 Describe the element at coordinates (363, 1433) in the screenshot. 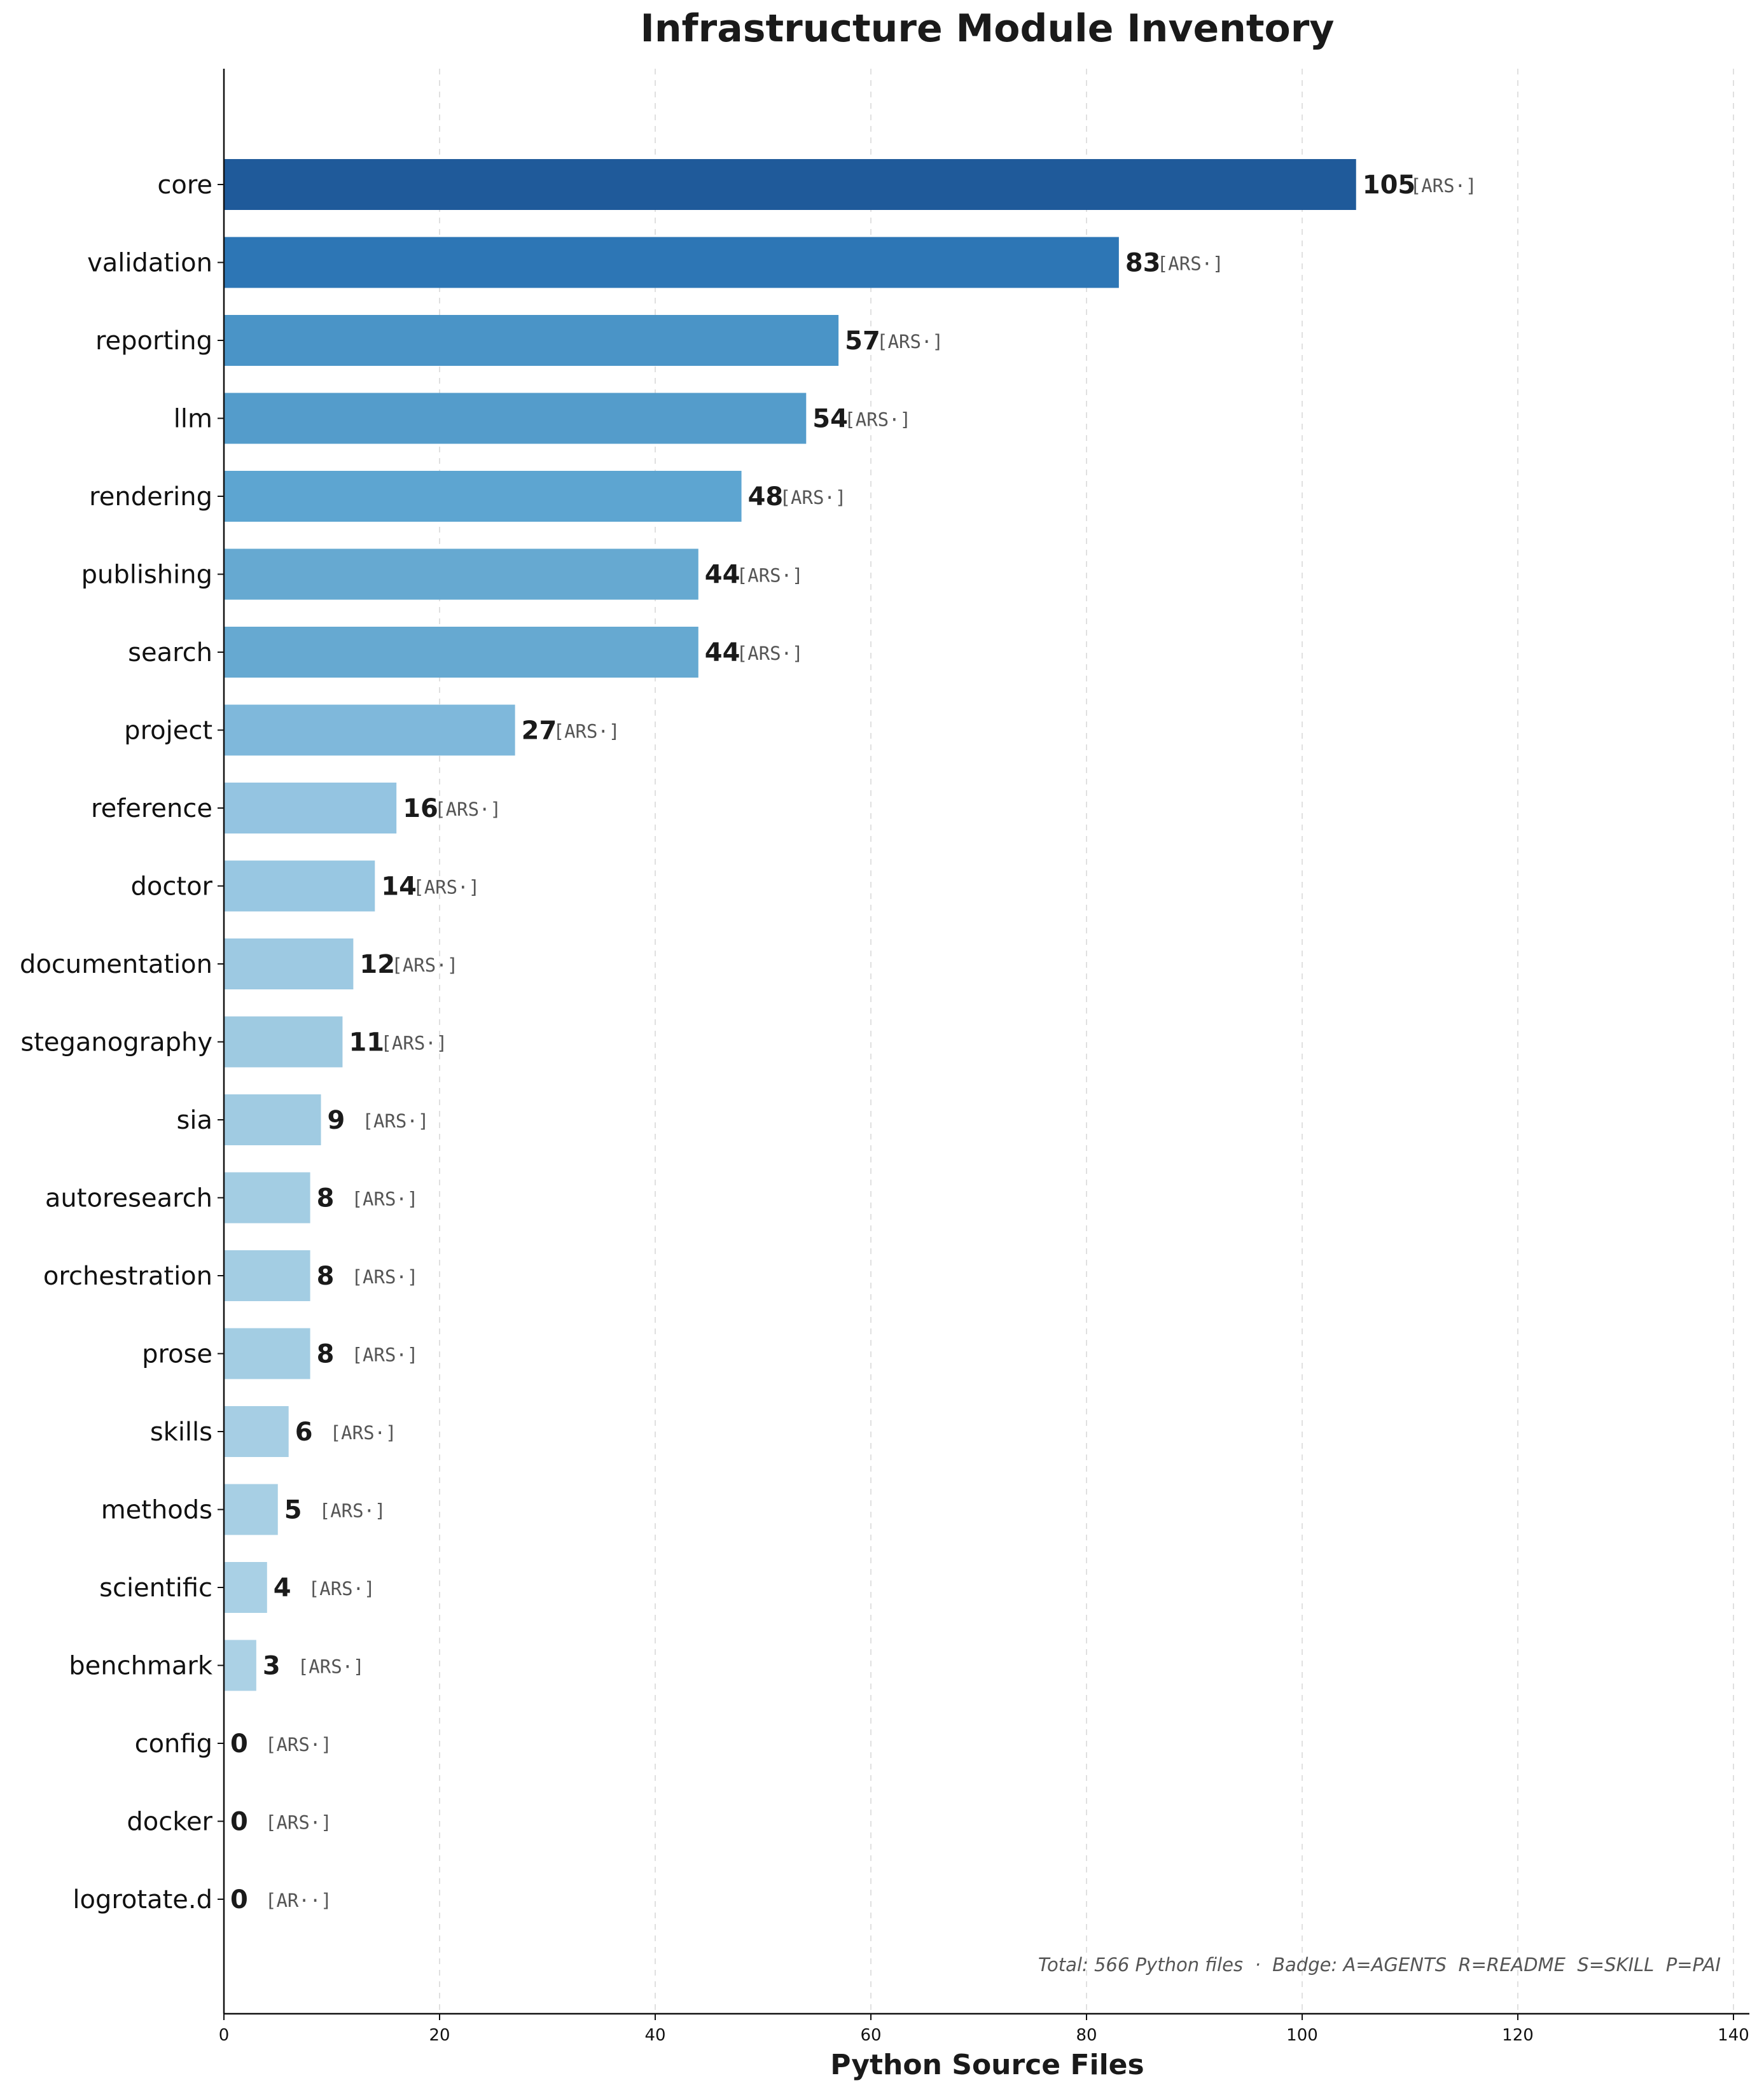

I see `badge-label-skills: [ARS·]` at that location.